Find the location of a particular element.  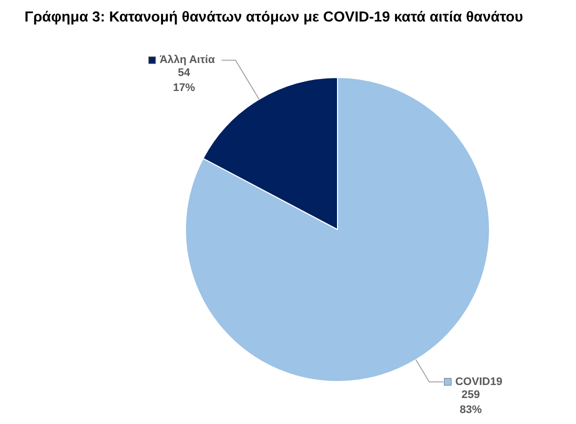

legend-label: COVID19 is located at coordinates (478, 382).